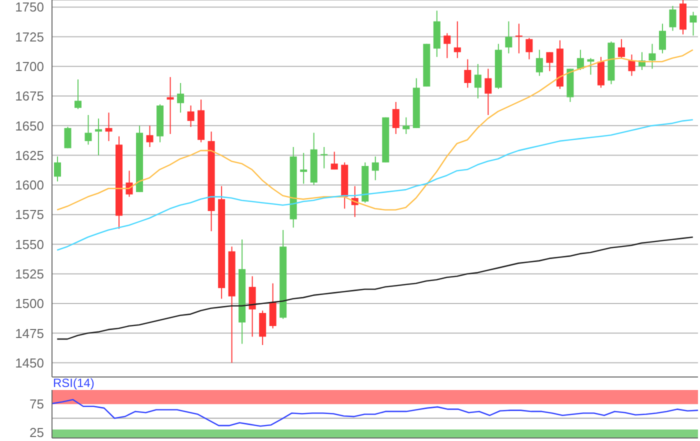  Describe the element at coordinates (29, 66) in the screenshot. I see `y-tick-label: 1700` at that location.